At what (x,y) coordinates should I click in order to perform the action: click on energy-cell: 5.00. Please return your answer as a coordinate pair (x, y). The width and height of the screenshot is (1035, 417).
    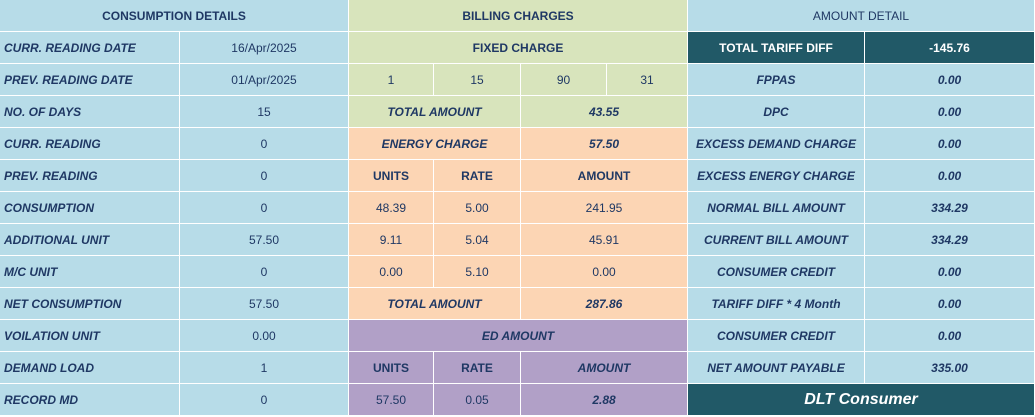
    Looking at the image, I should click on (477, 208).